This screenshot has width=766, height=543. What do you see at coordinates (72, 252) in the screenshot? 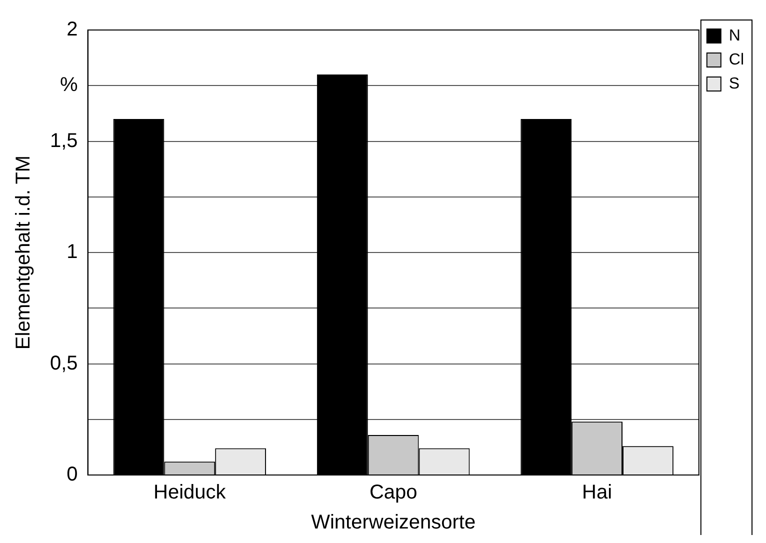
I see `y-tick-label: 1` at bounding box center [72, 252].